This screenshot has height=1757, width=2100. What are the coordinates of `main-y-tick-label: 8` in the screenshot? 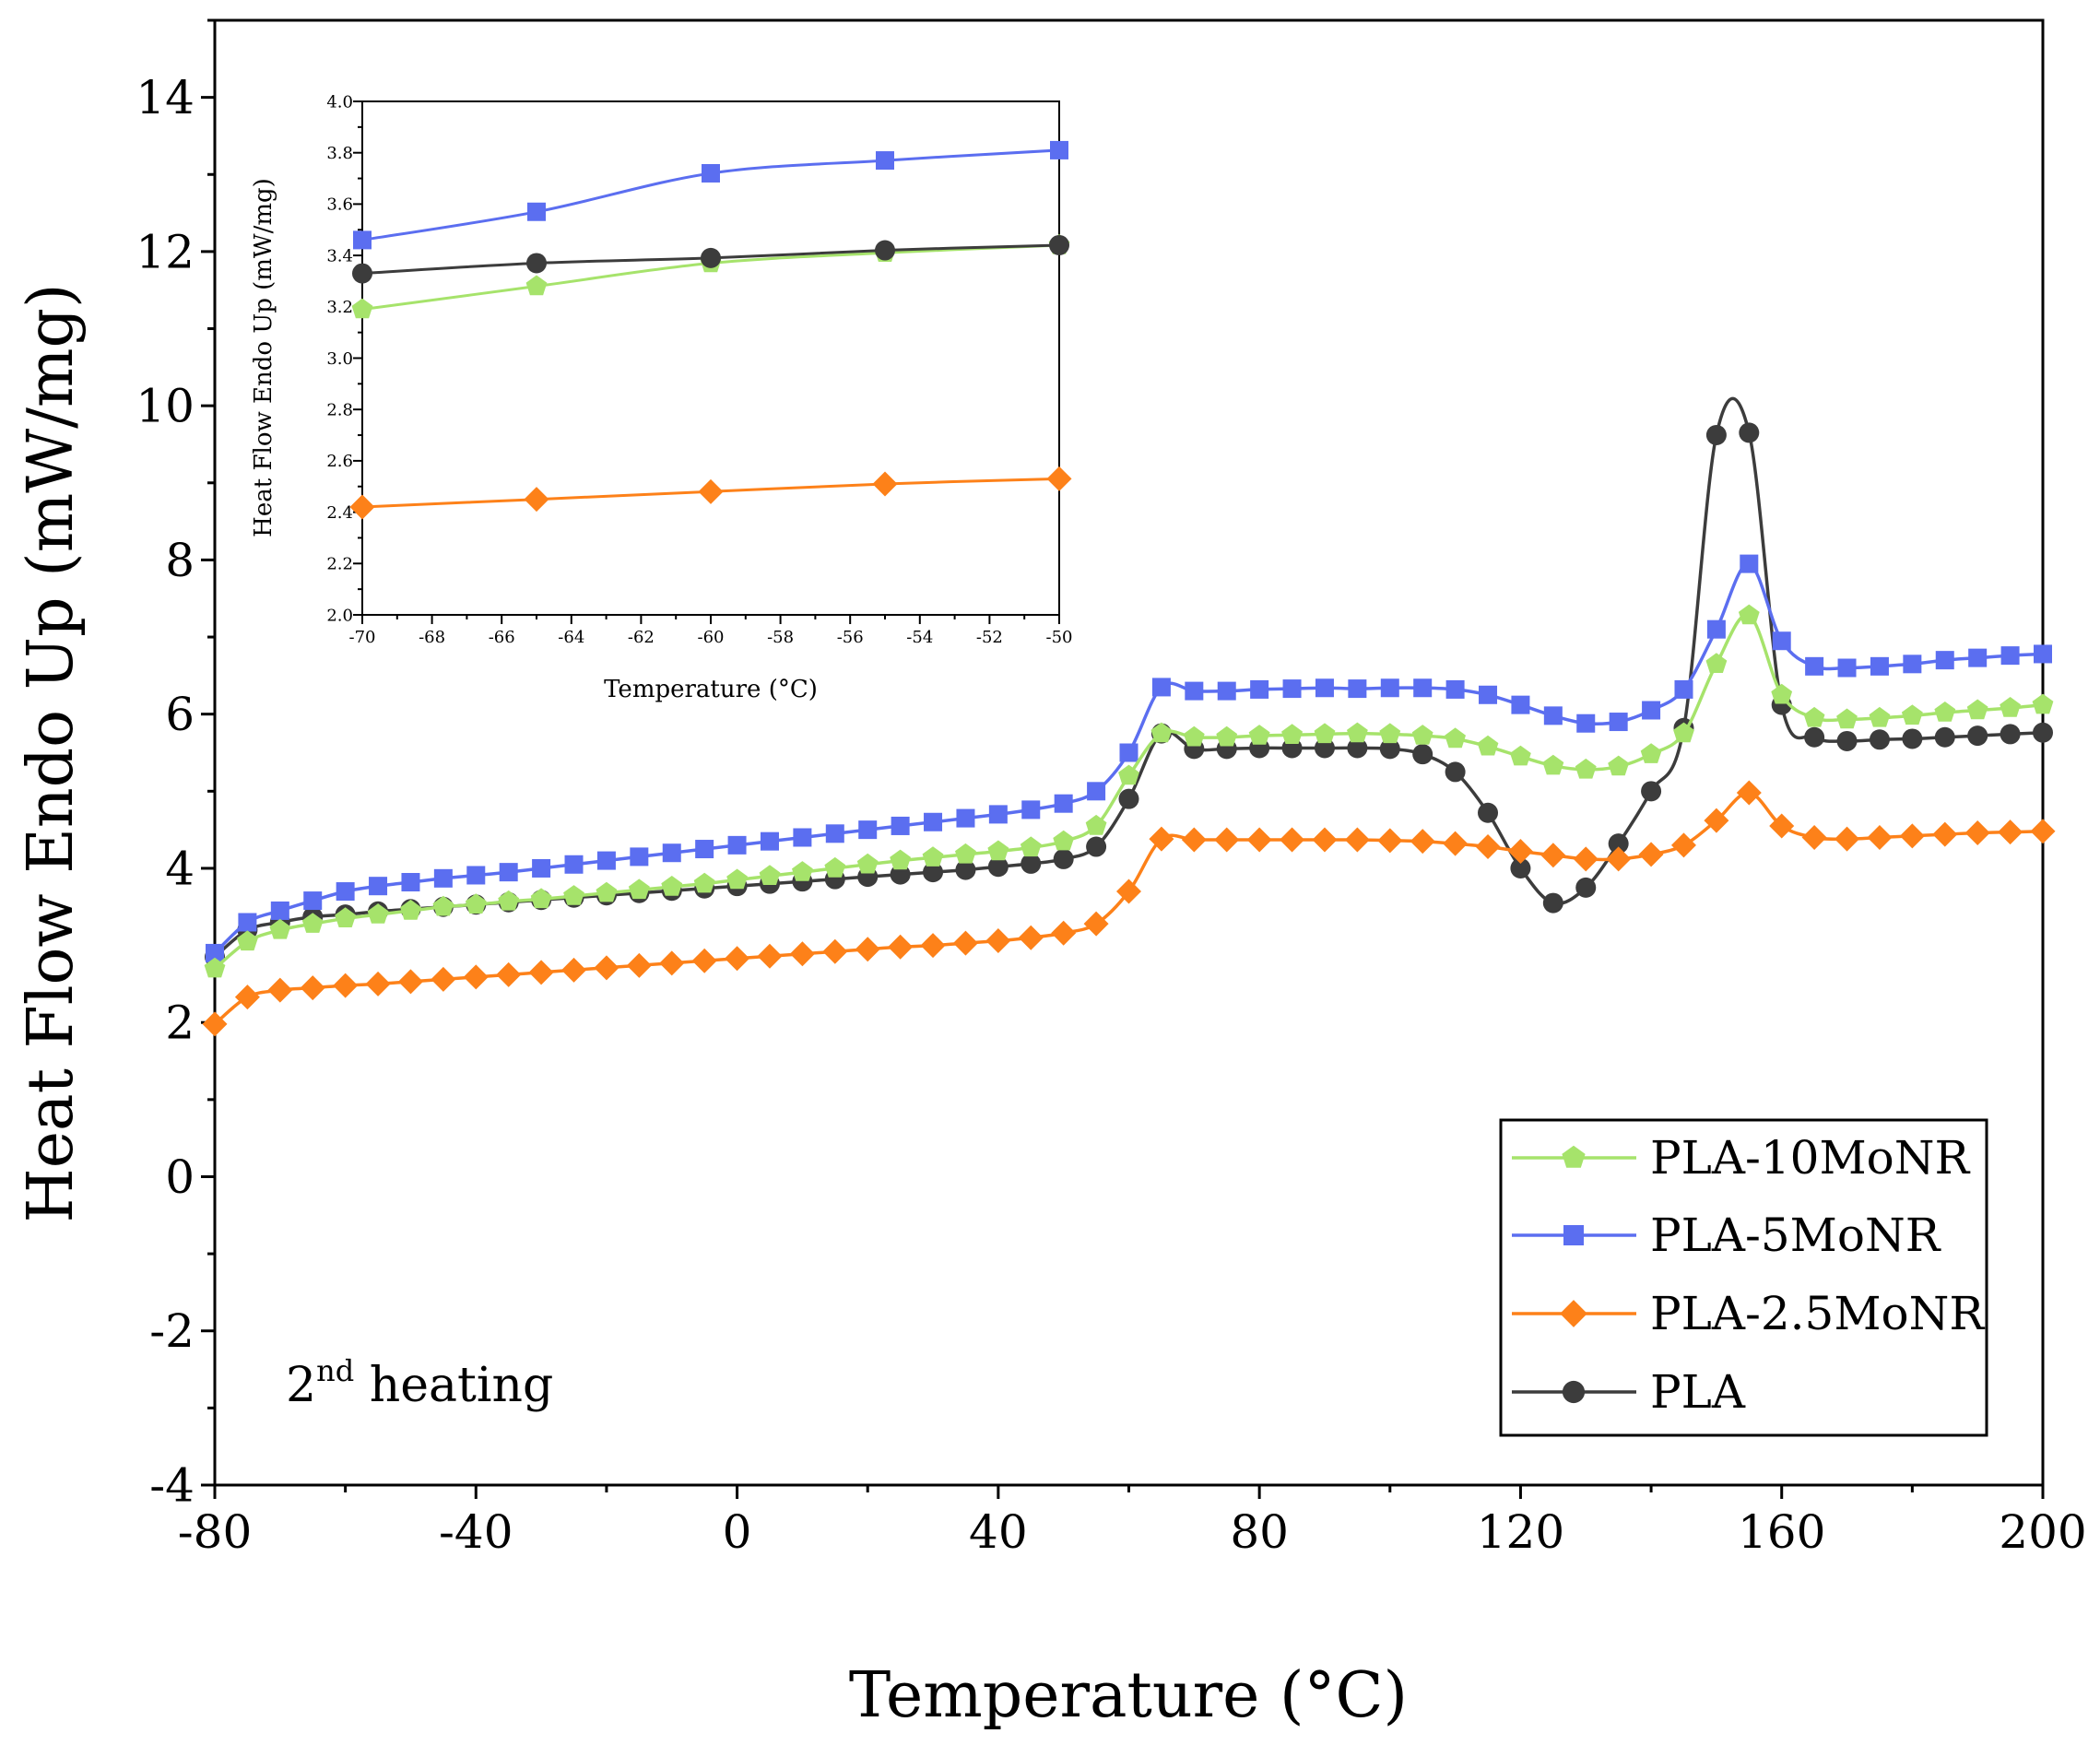 It's located at (180, 560).